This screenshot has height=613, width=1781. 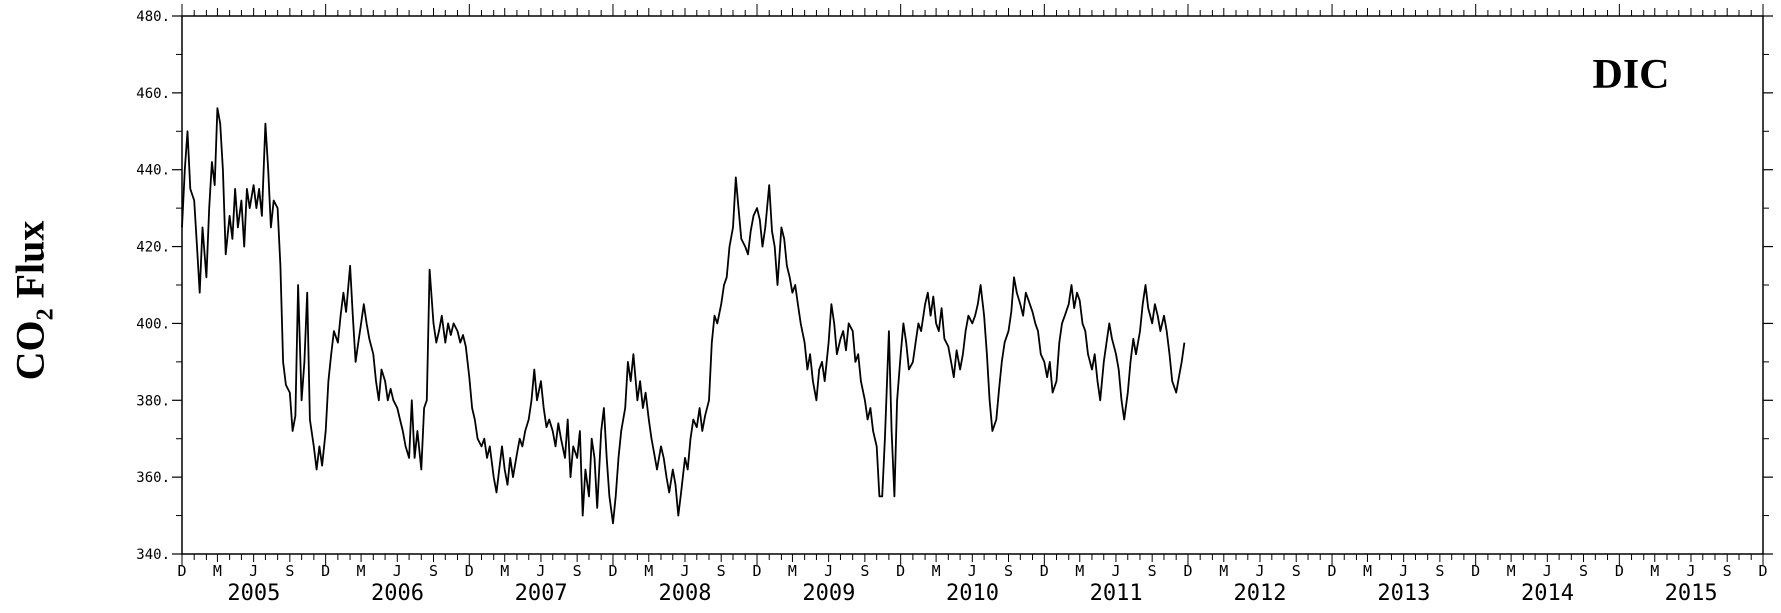 I want to click on y-tick-label: 440., so click(x=153, y=171).